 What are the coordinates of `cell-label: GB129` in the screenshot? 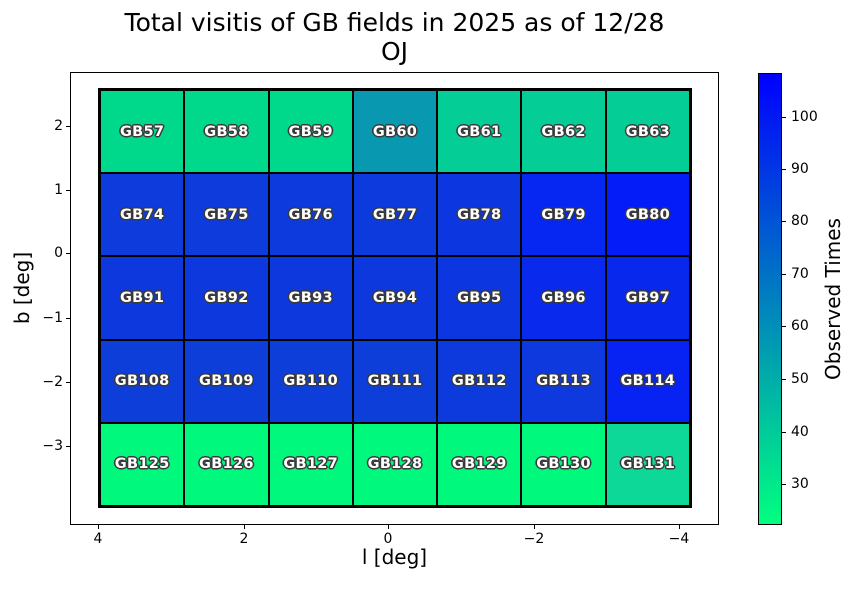 It's located at (479, 464).